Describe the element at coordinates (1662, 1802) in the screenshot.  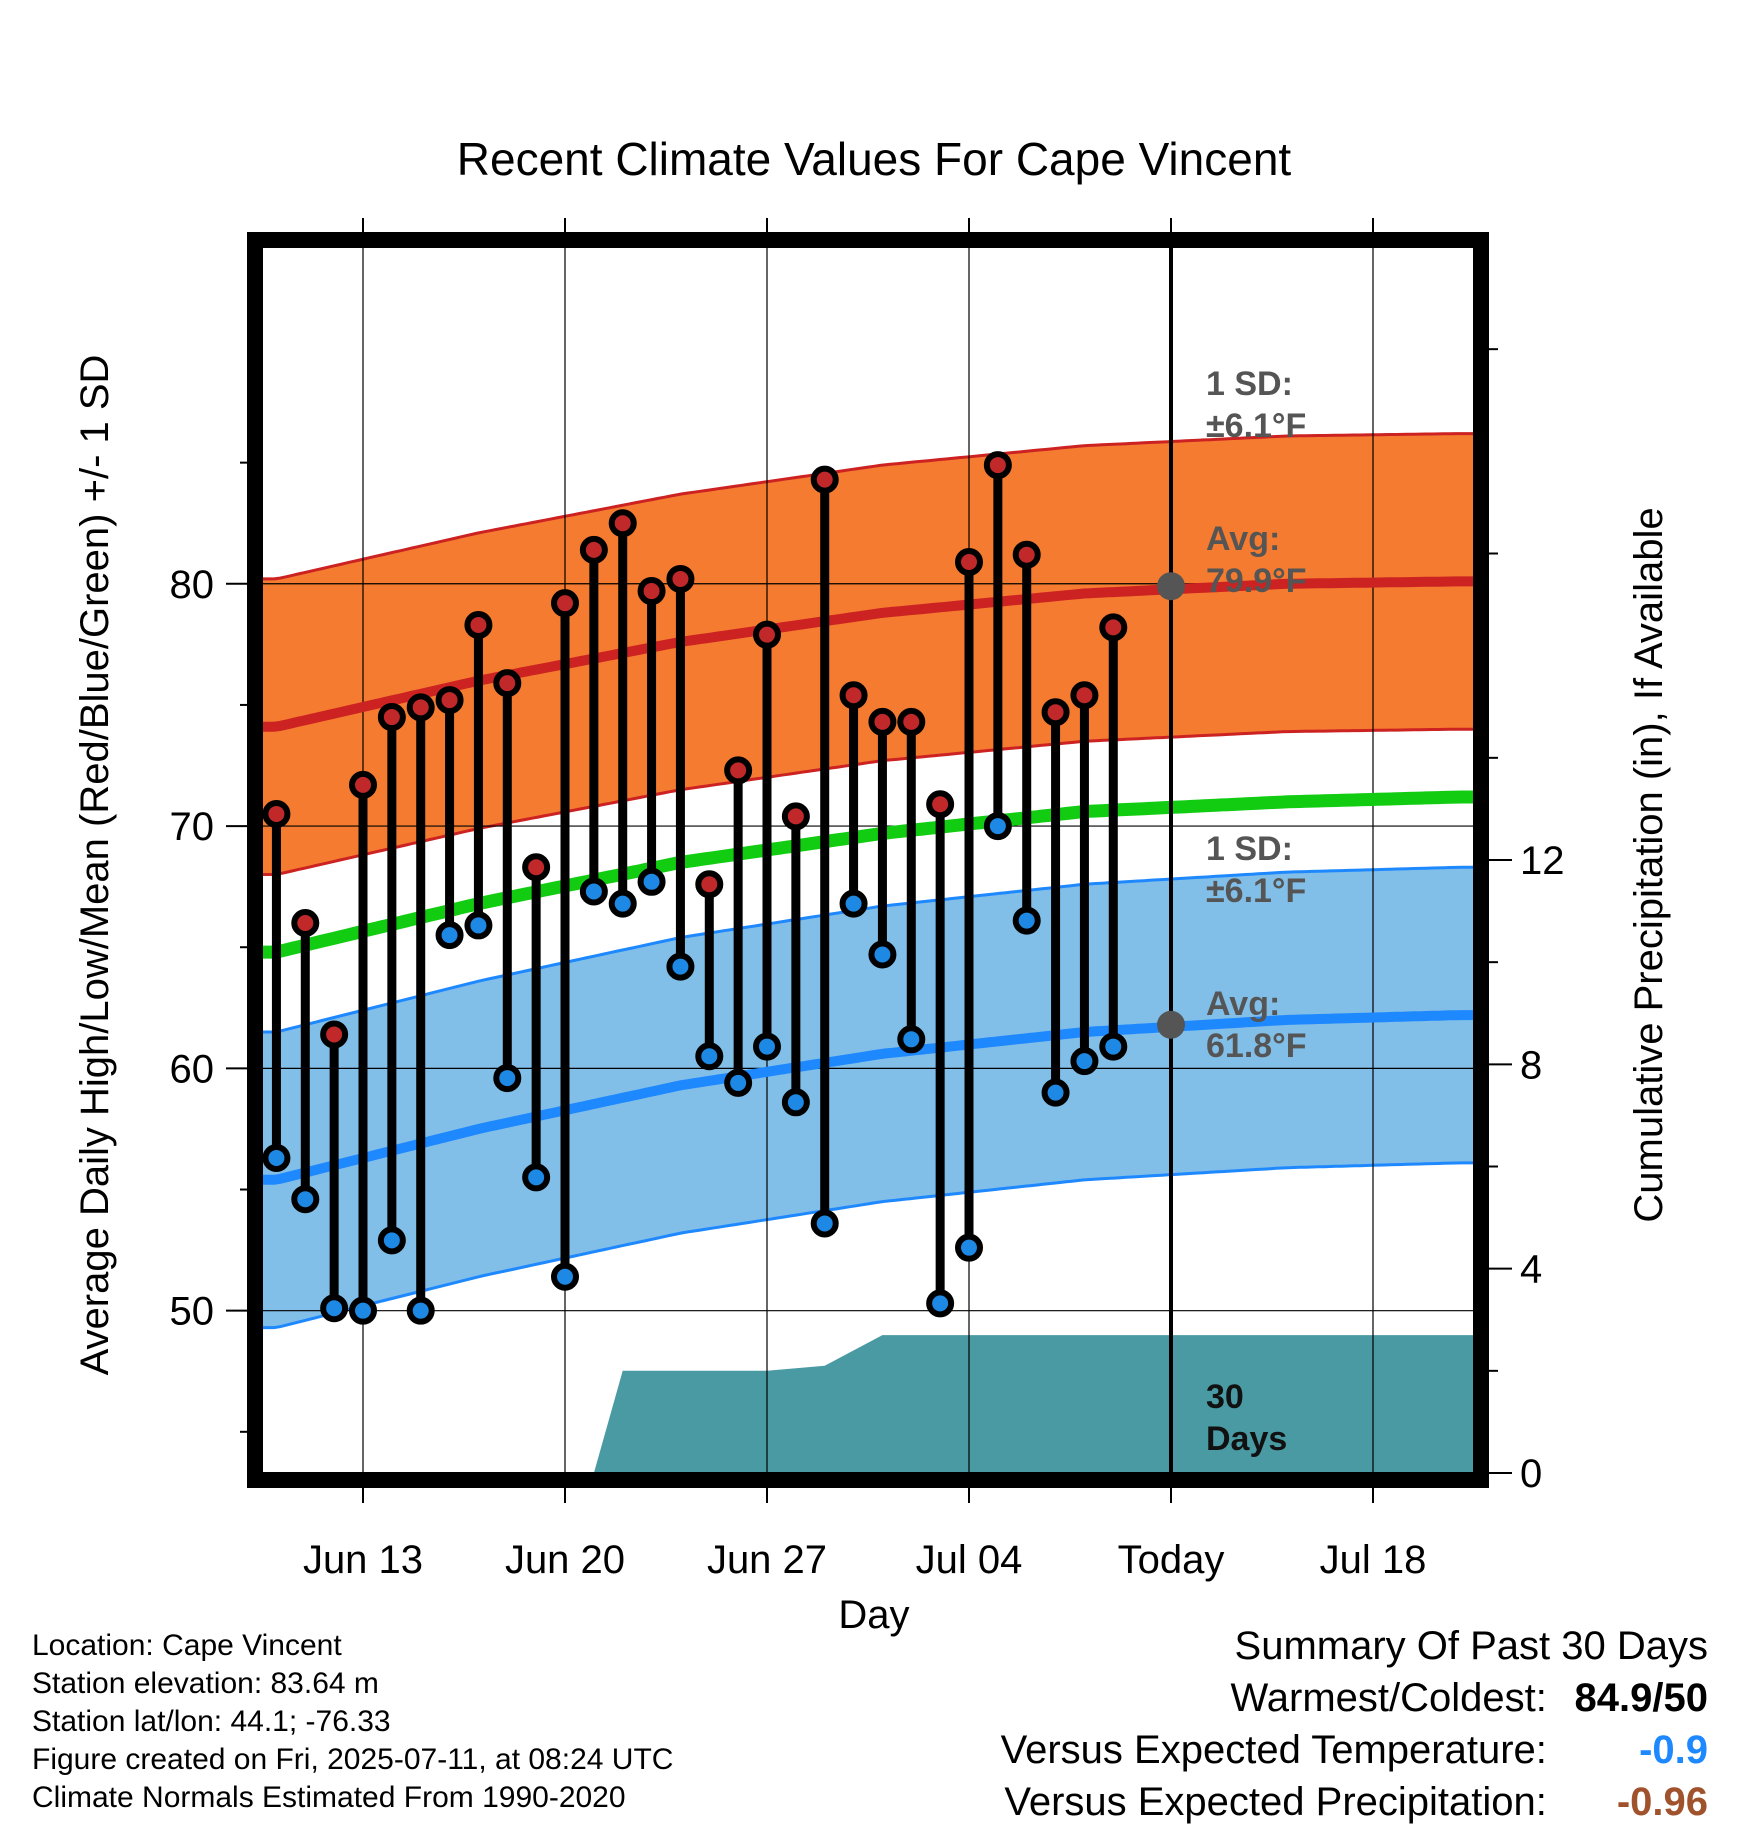
I see `summary-precip-value: -0.96` at that location.